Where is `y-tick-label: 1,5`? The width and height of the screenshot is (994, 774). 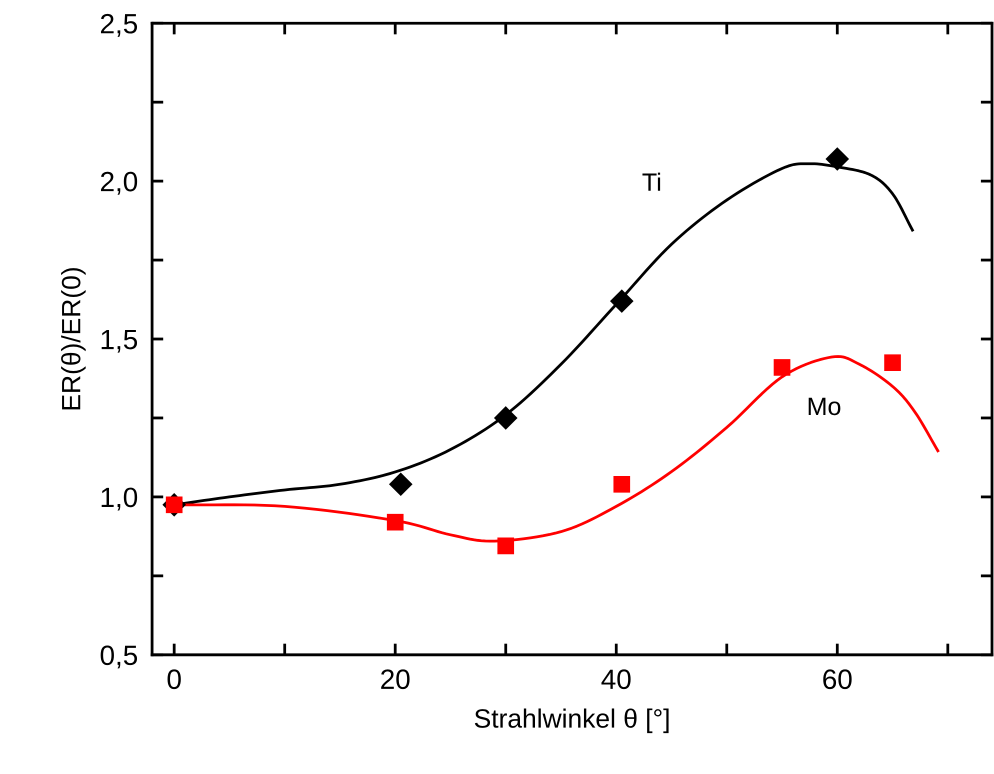
y-tick-label: 1,5 is located at coordinates (120, 341).